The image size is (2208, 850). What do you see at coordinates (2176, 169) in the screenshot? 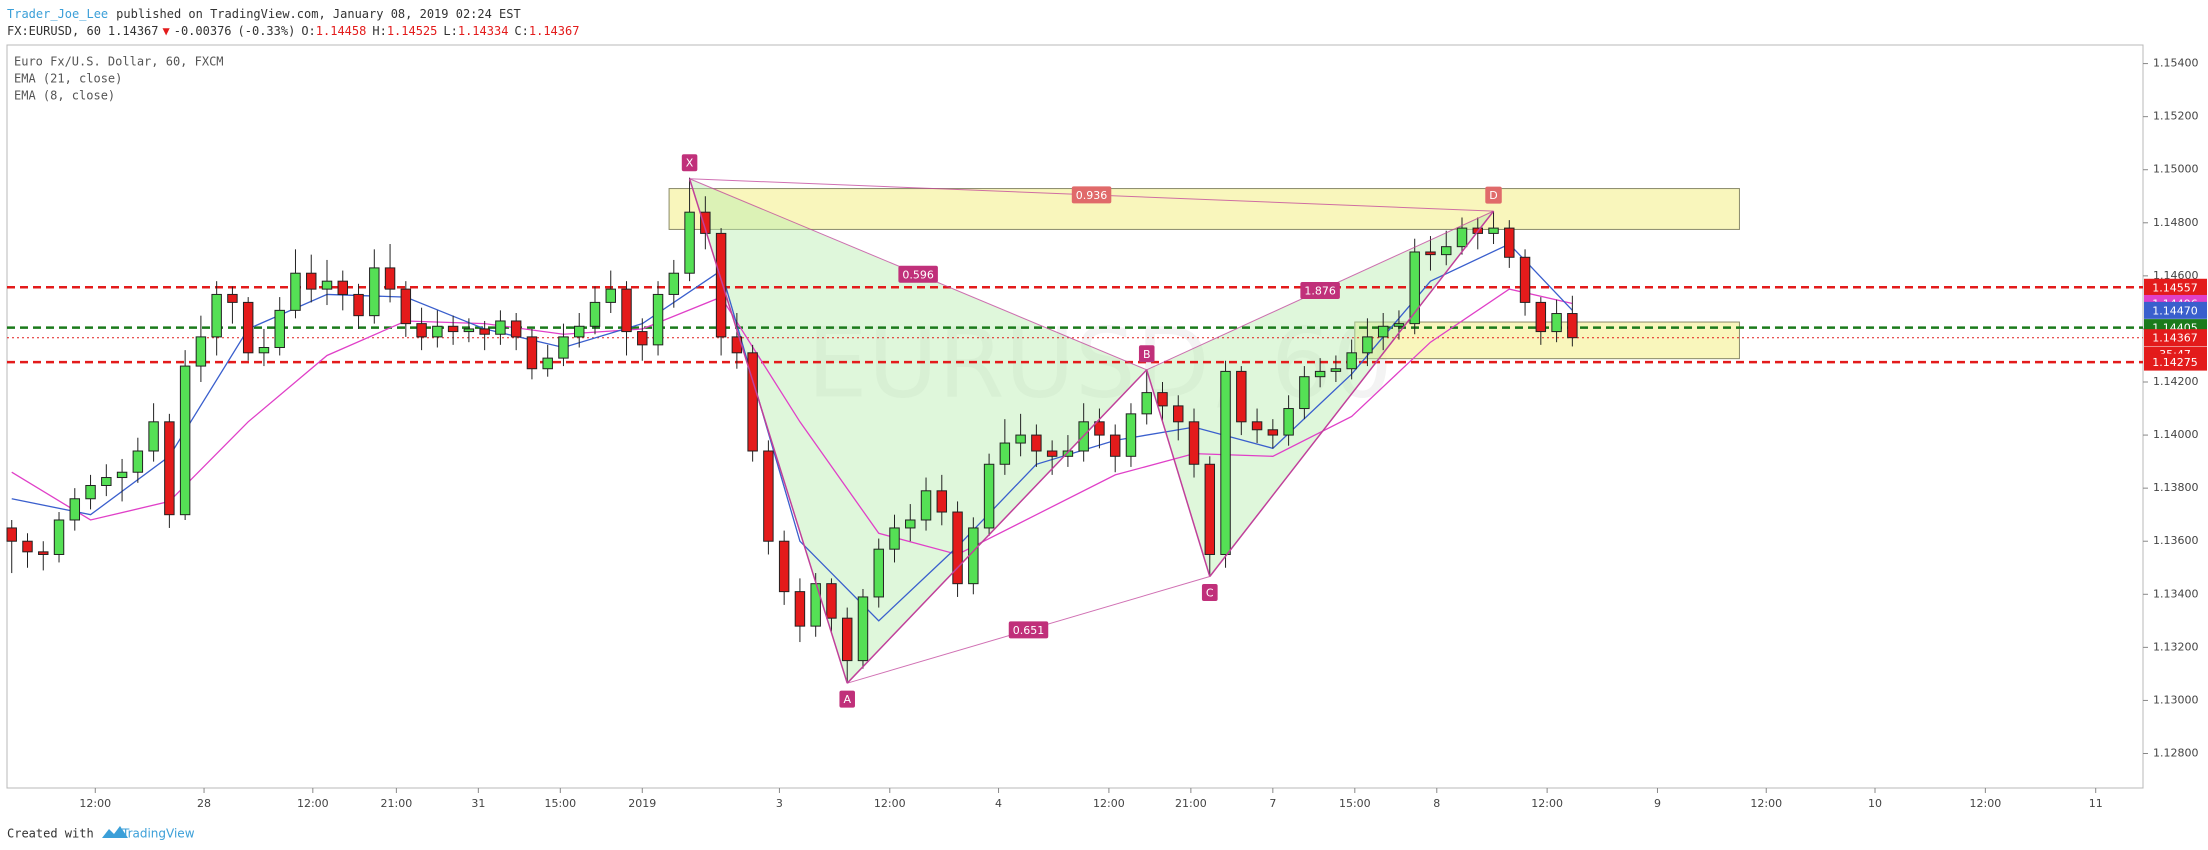
I see `y-tick-label: 1.15000` at bounding box center [2176, 169].